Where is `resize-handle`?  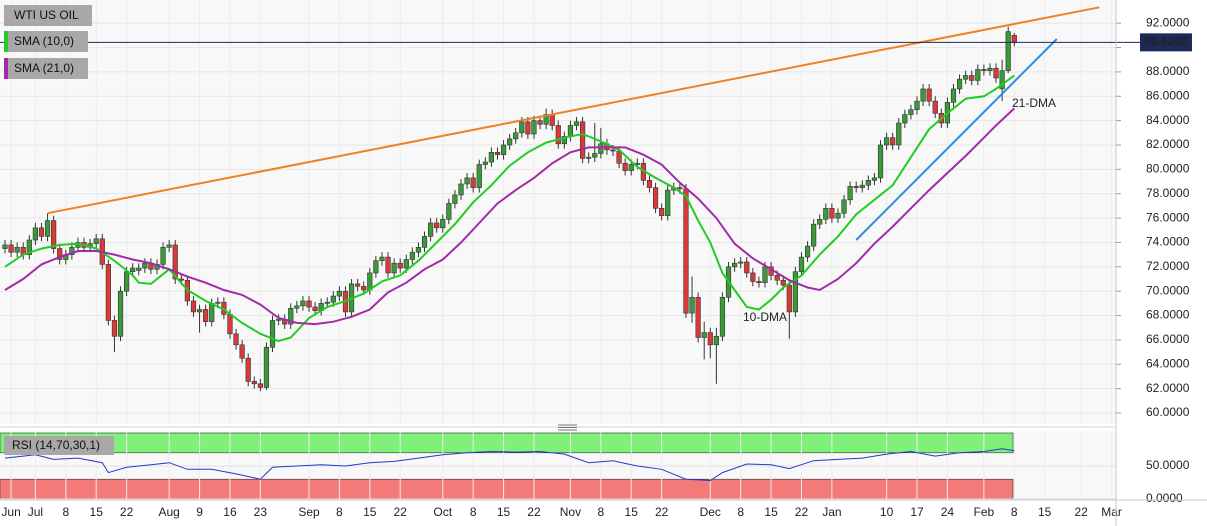
resize-handle is located at coordinates (567, 427).